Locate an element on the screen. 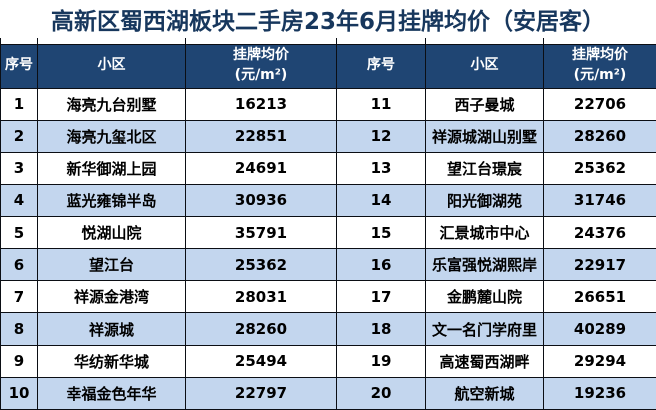 The image size is (656, 410). cell-price-right: 25362 is located at coordinates (599, 168).